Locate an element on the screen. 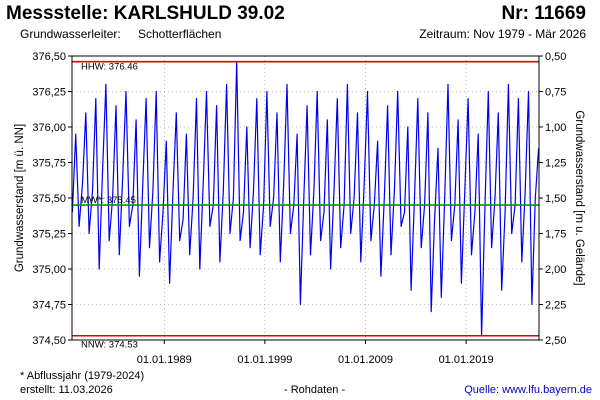 This screenshot has width=600, height=400. y-tick-label-right: 2,25 is located at coordinates (555, 306).